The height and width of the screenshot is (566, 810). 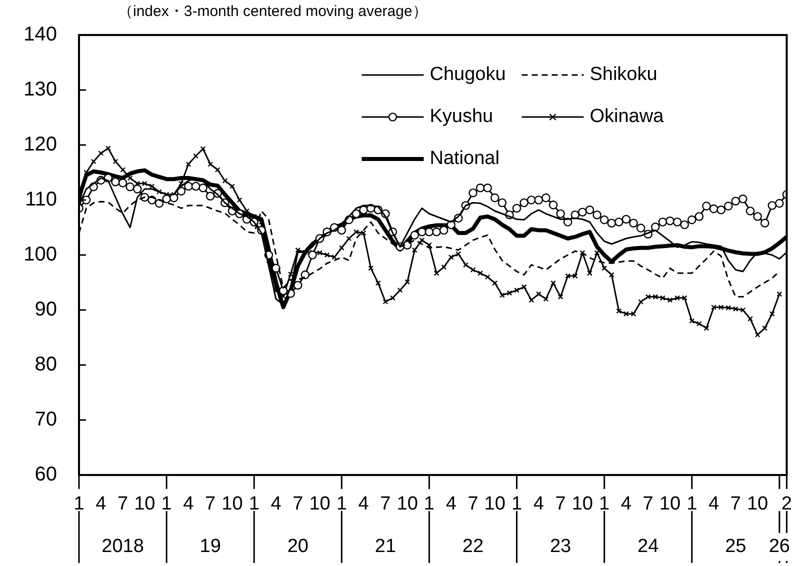 I want to click on y-tick-label: 70, so click(x=45, y=419).